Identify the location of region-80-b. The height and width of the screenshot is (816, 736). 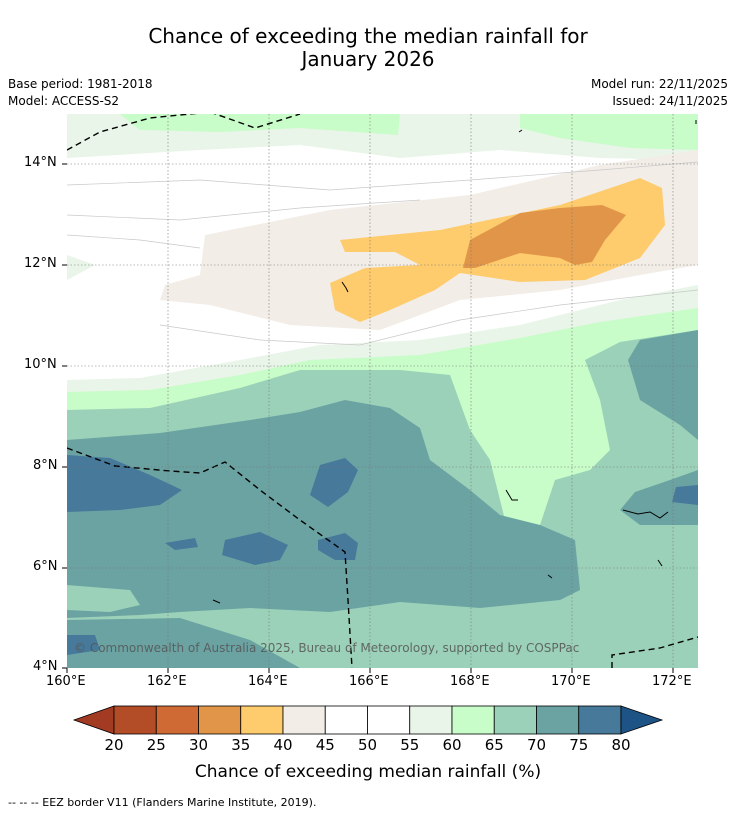
(334, 482).